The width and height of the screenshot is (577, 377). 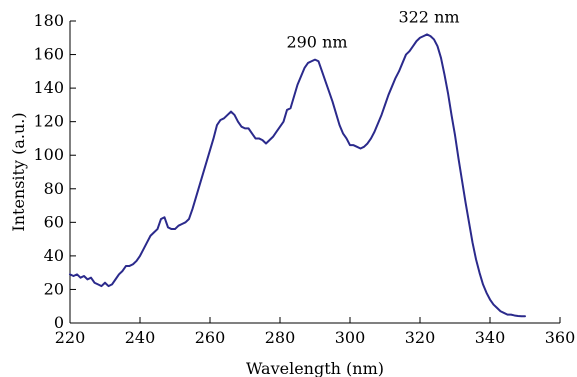 What do you see at coordinates (70, 337) in the screenshot?
I see `x-tick-label: 220` at bounding box center [70, 337].